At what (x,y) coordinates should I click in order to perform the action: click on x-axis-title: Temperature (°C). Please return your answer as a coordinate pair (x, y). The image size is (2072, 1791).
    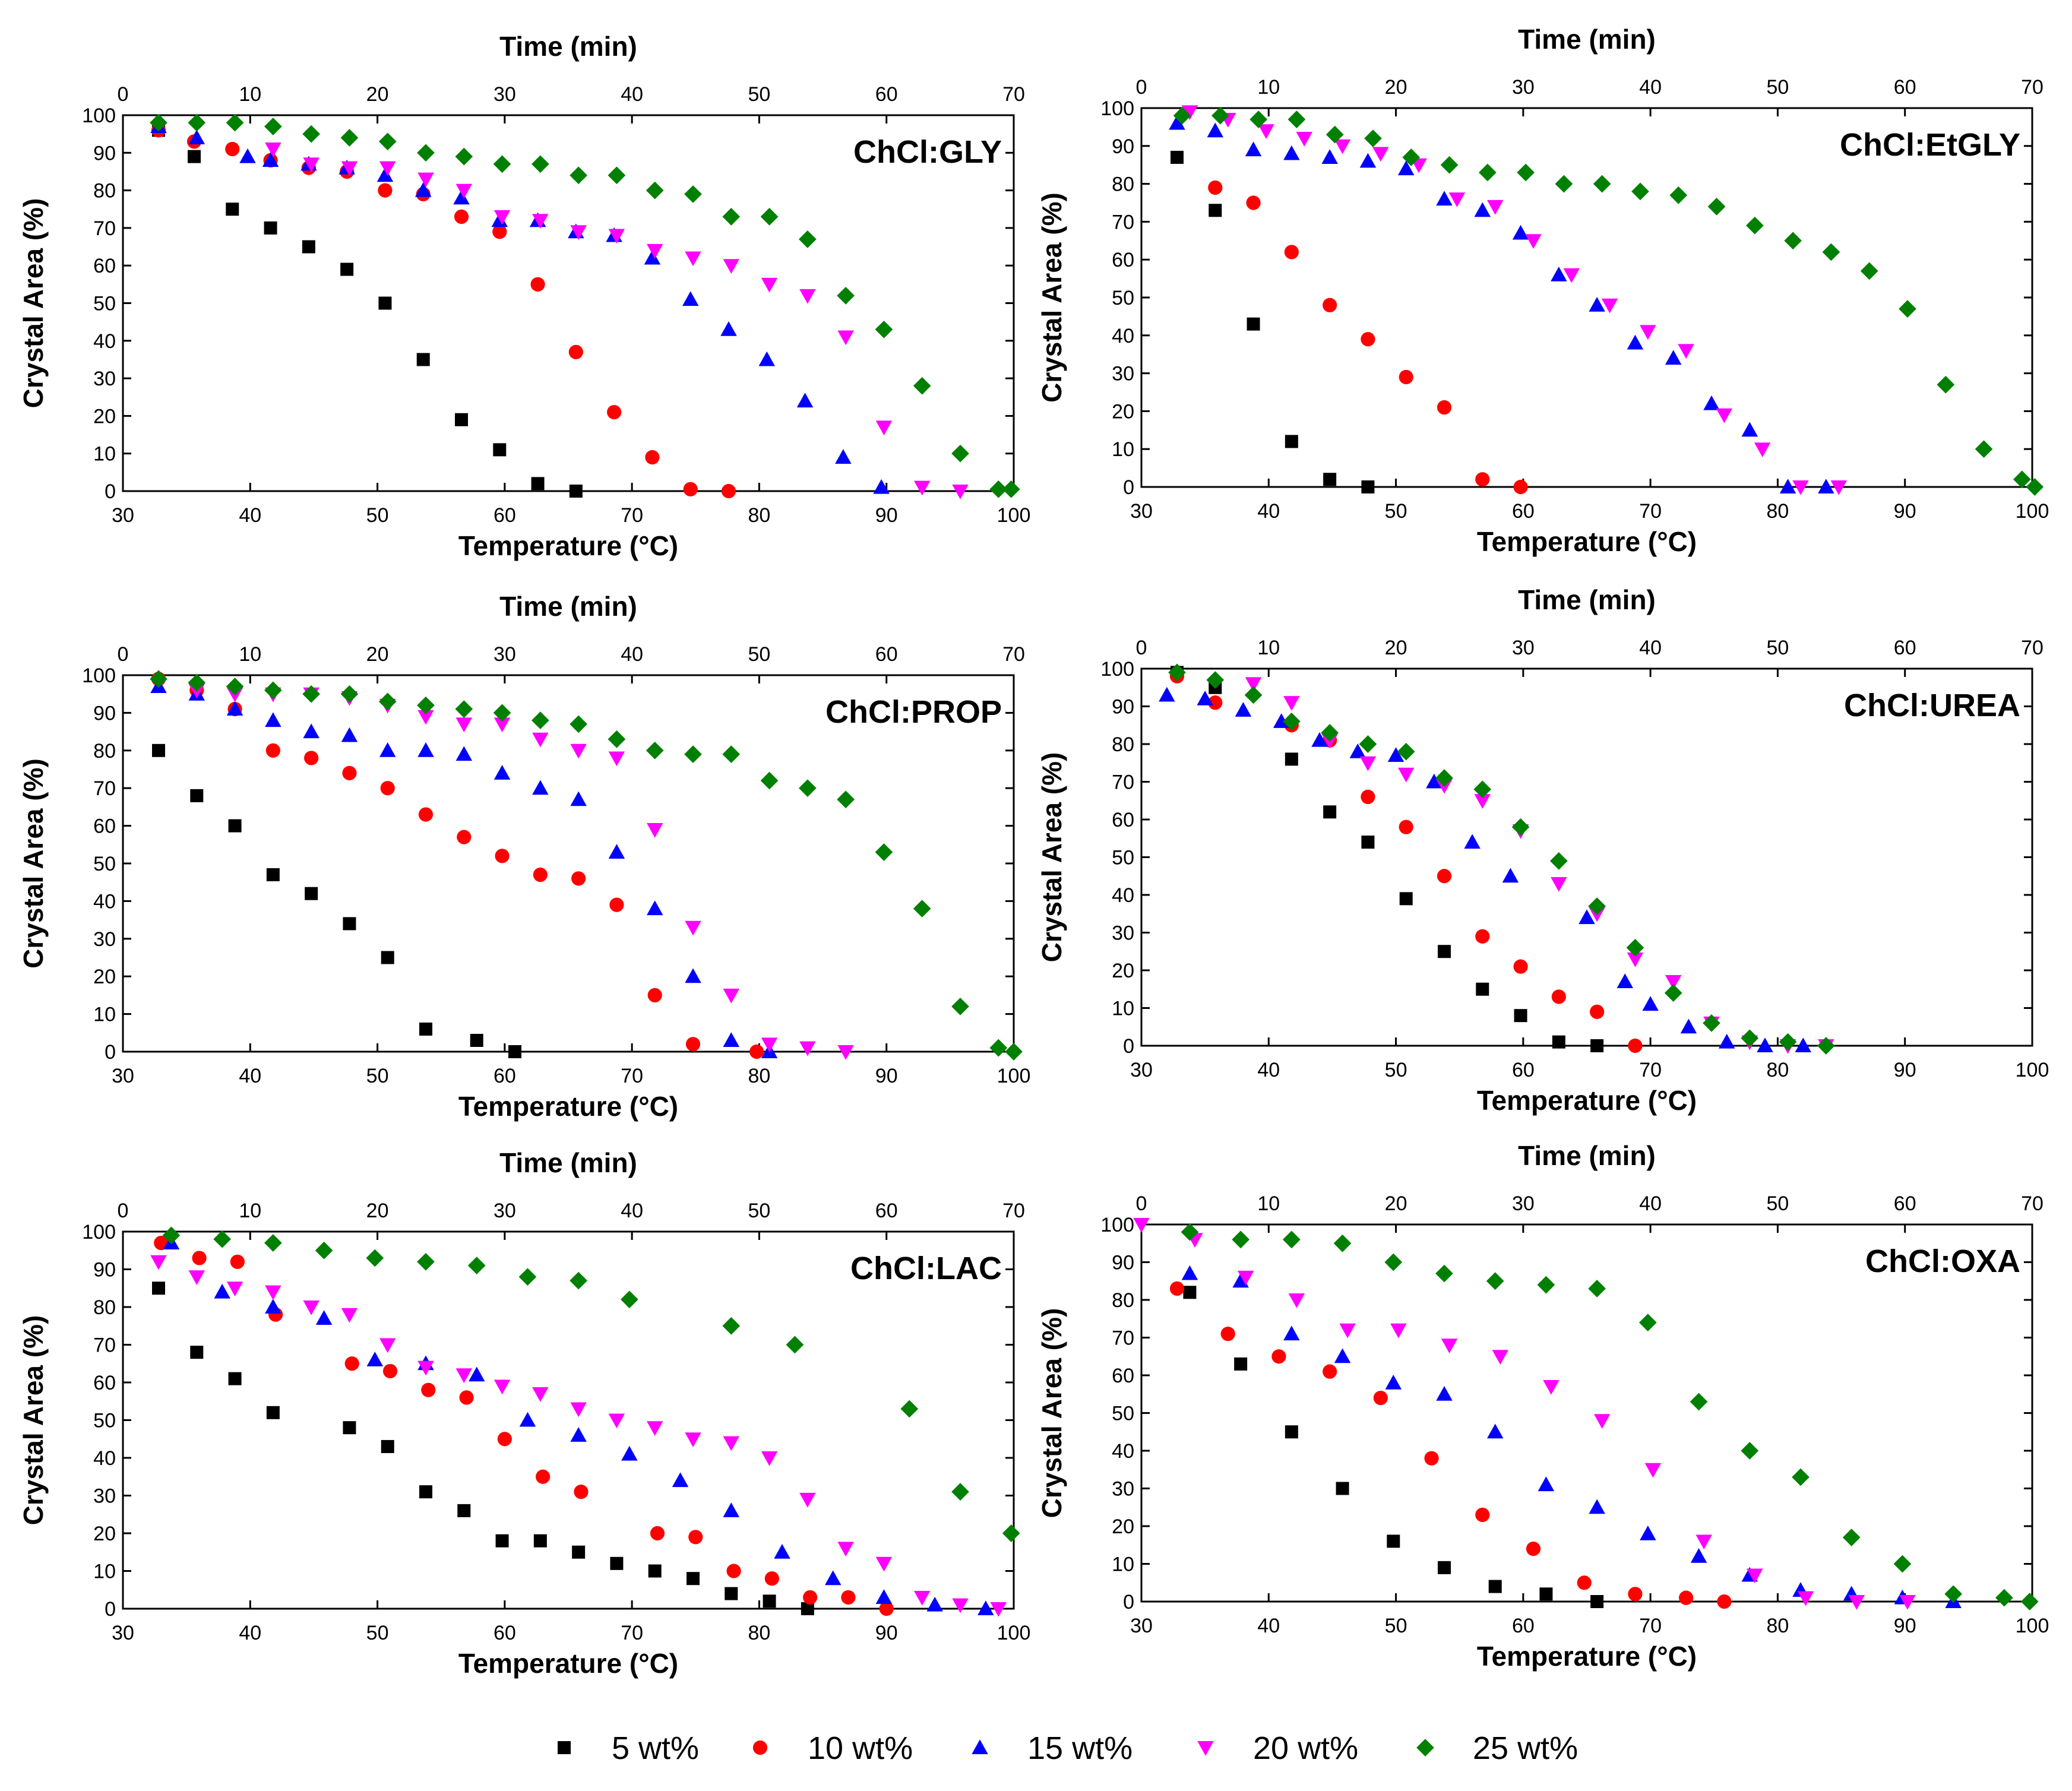
    Looking at the image, I should click on (1587, 1657).